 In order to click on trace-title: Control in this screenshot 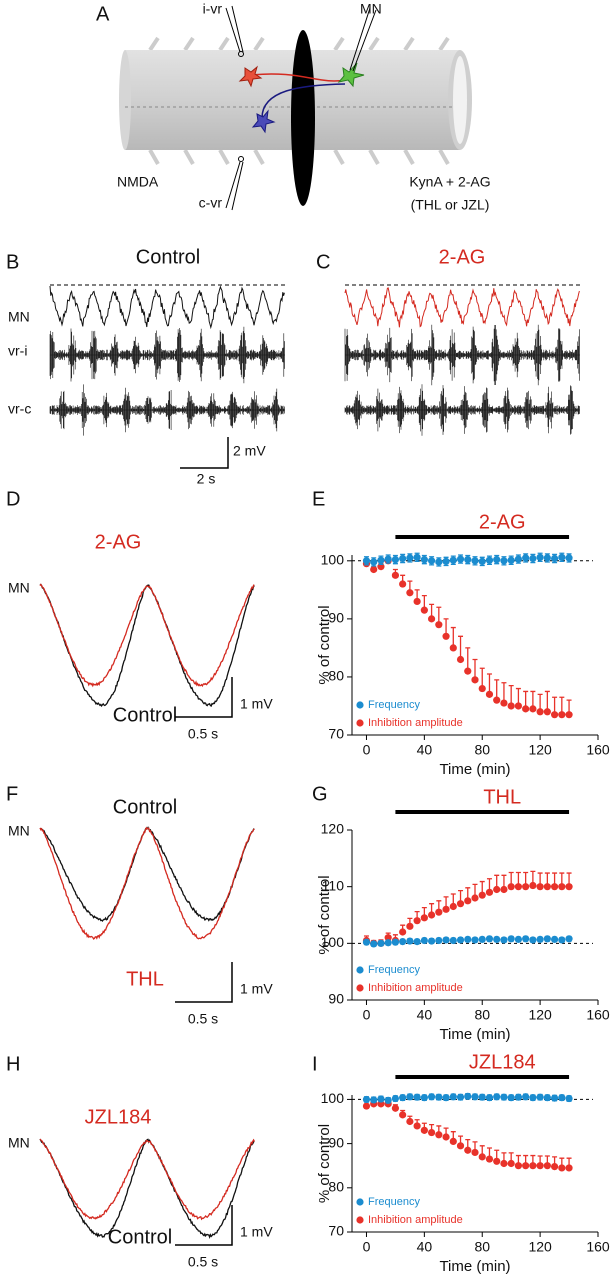, I will do `click(168, 257)`.